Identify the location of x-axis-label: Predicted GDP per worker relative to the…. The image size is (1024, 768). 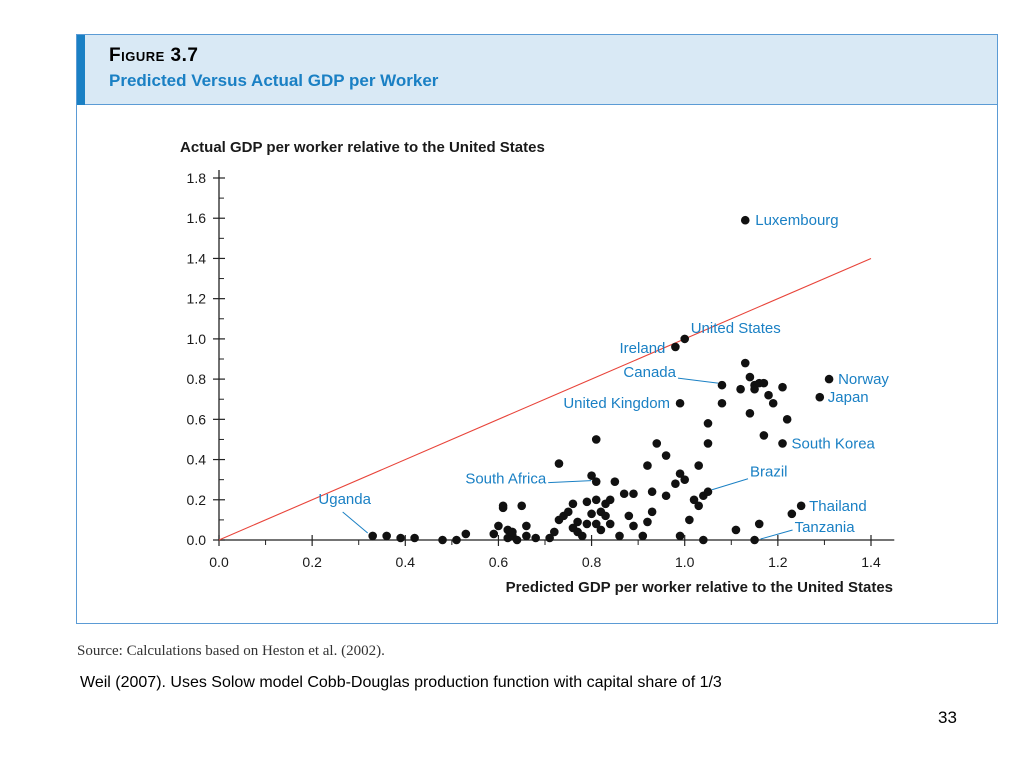
(699, 587).